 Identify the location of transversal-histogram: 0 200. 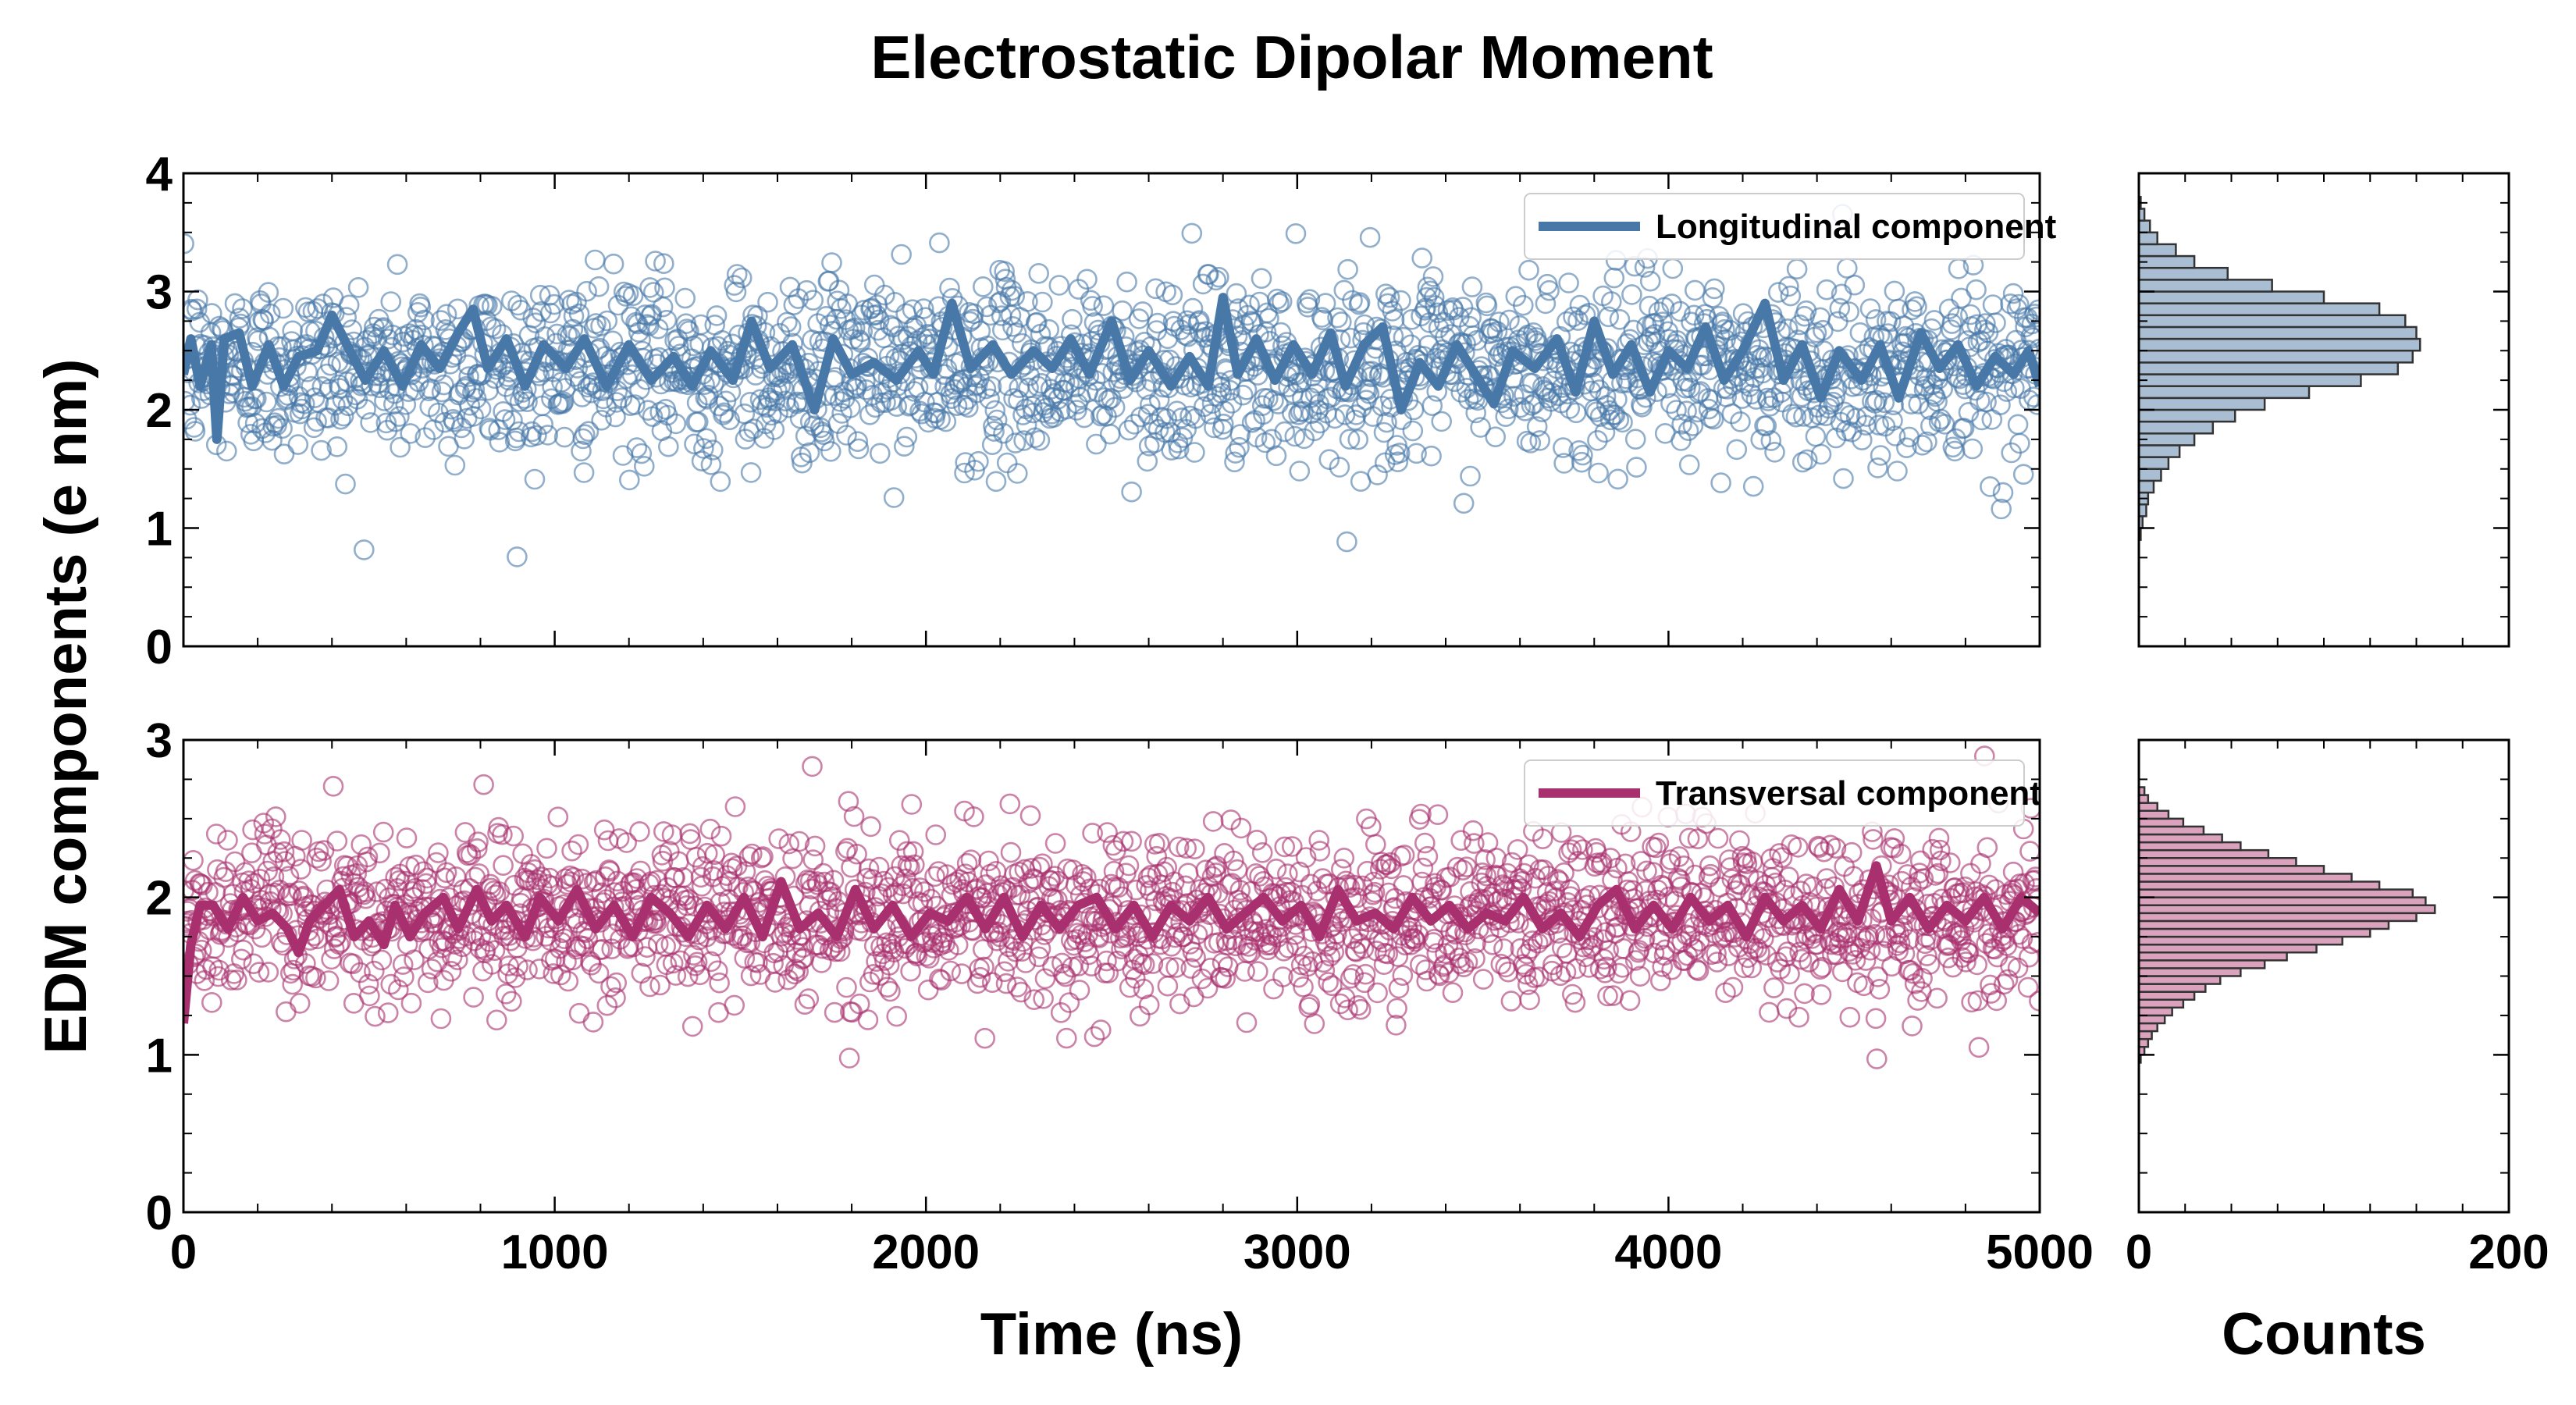
(2337, 1009).